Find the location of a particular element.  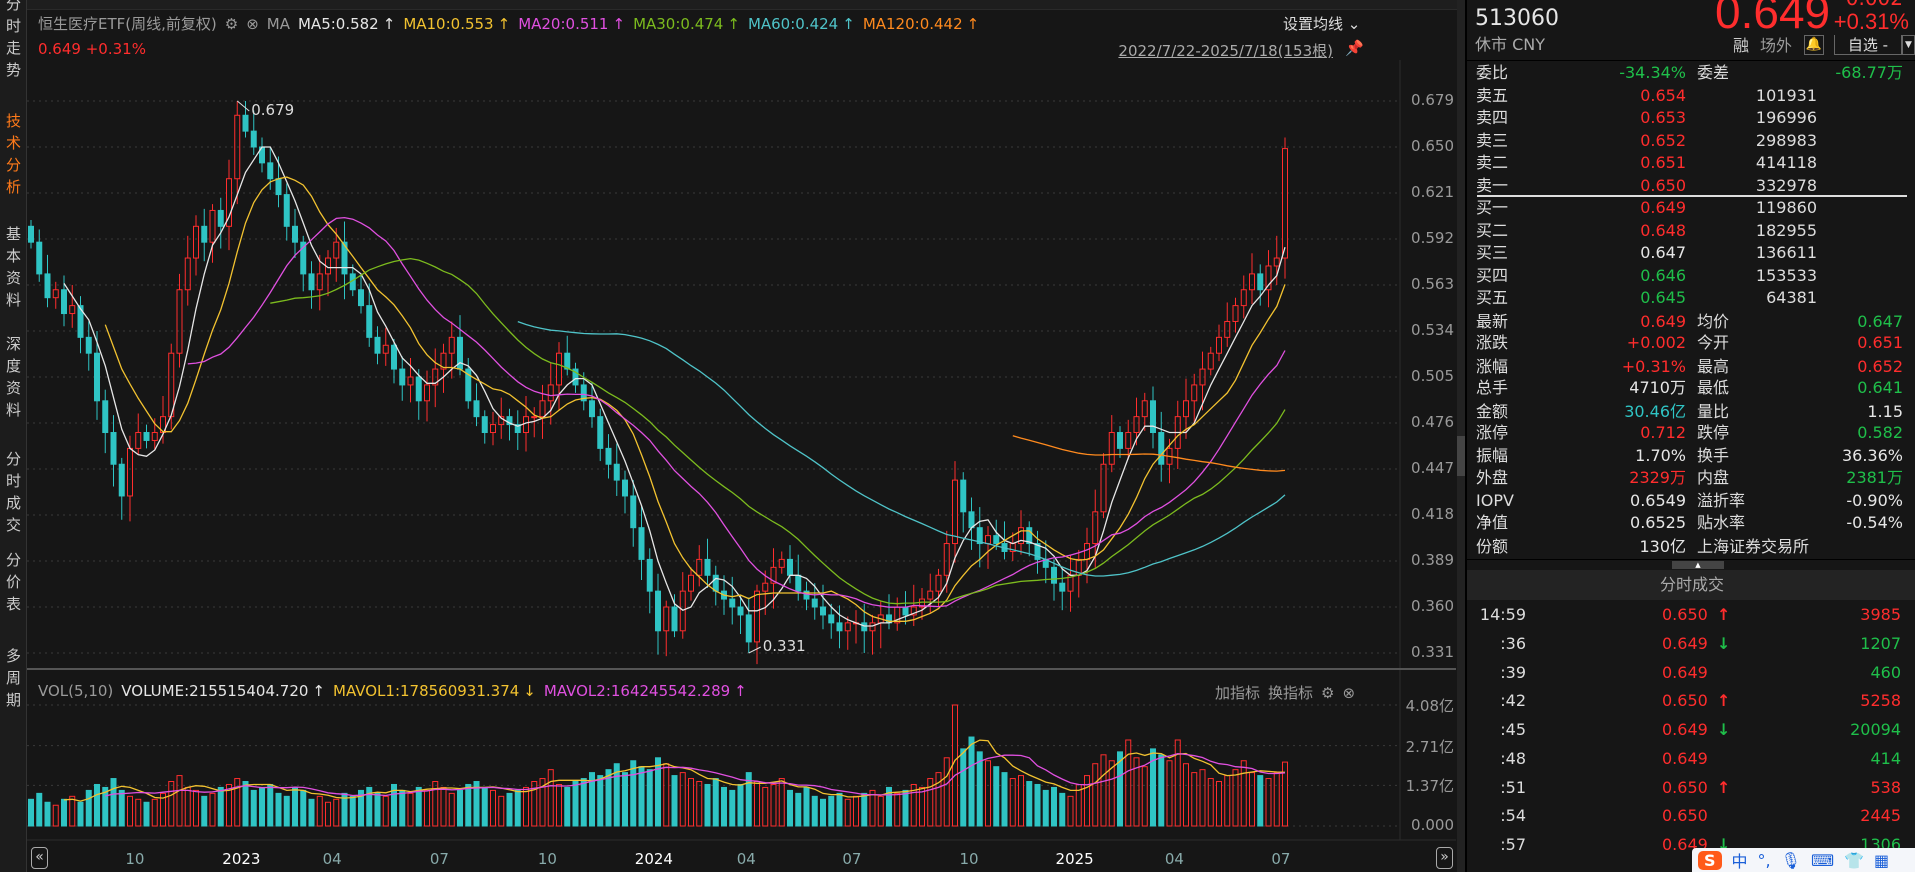

book-divider is located at coordinates (1692, 196).